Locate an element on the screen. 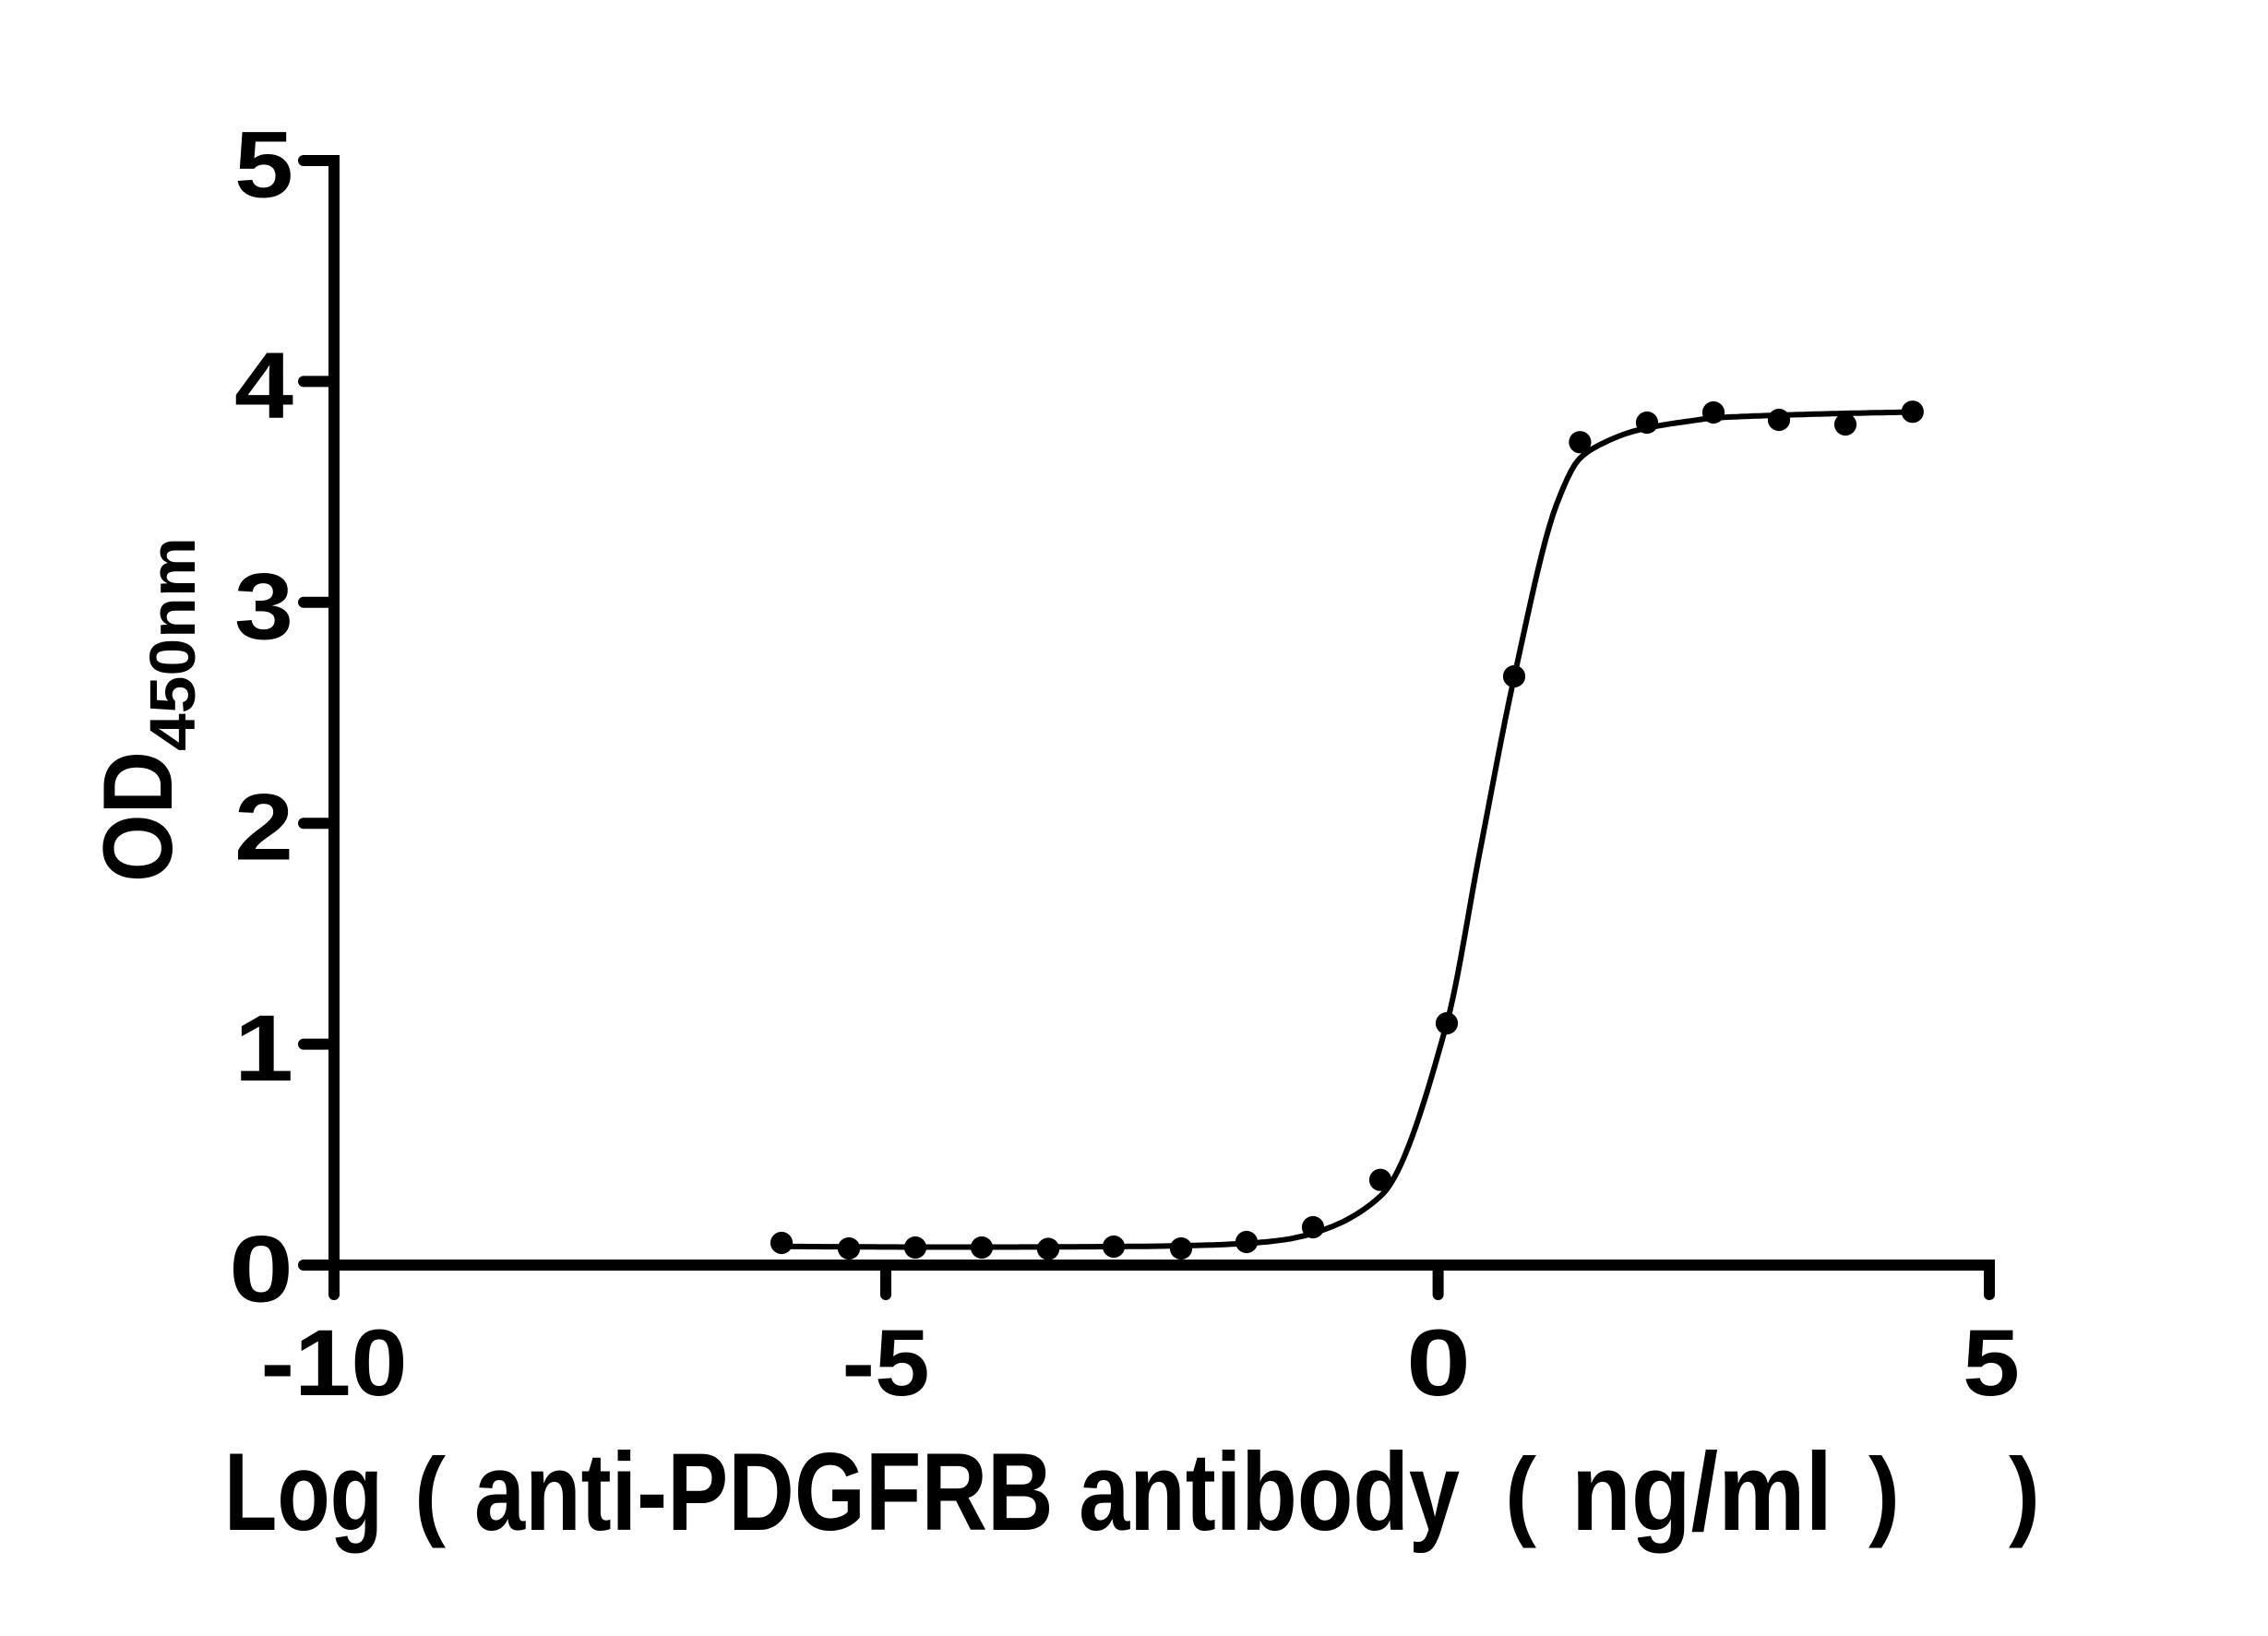 Image resolution: width=2268 pixels, height=1636 pixels. svg-text: -5 is located at coordinates (886, 1362).